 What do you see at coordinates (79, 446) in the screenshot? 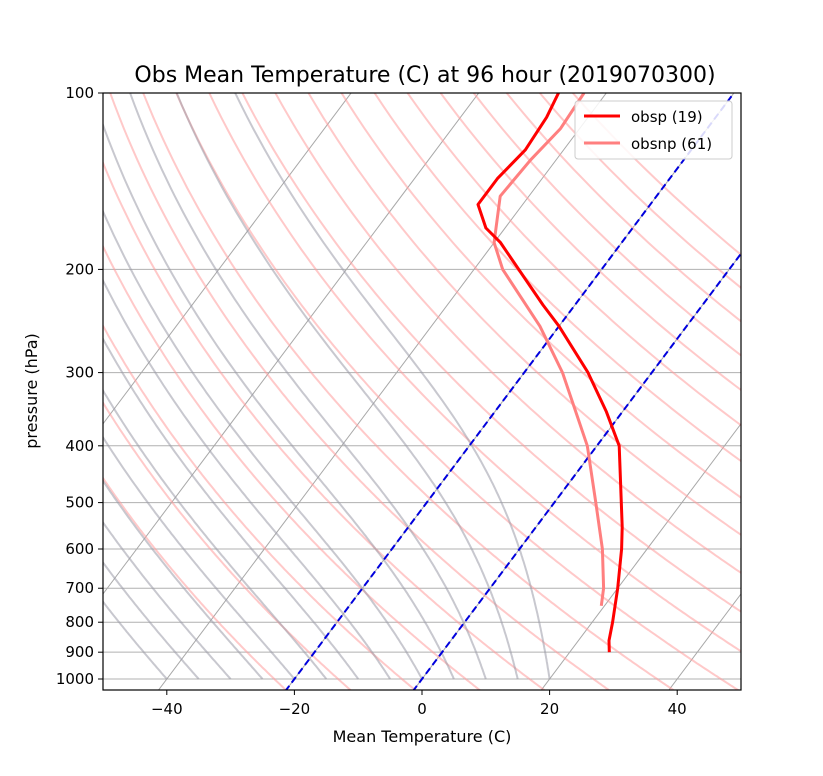
I see `y-tick-label: 400` at bounding box center [79, 446].